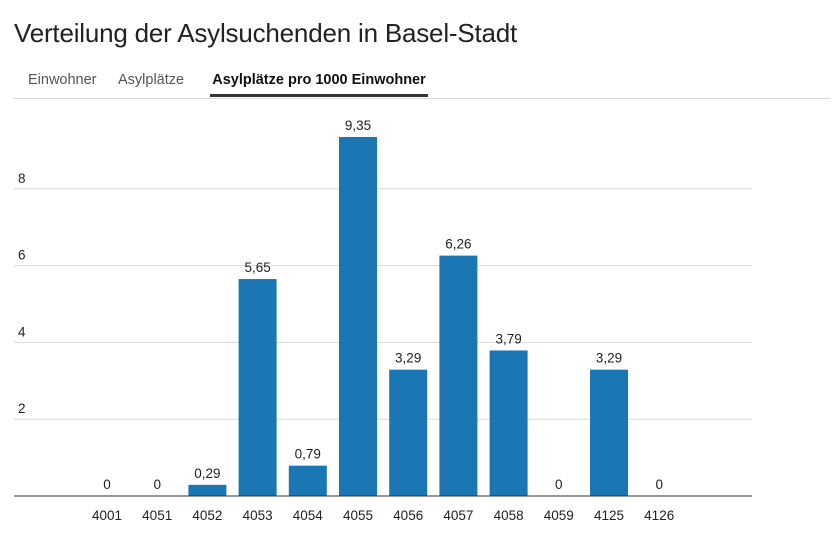 The height and width of the screenshot is (556, 832). What do you see at coordinates (62, 80) in the screenshot?
I see `tab-einwohner: Einwohner` at bounding box center [62, 80].